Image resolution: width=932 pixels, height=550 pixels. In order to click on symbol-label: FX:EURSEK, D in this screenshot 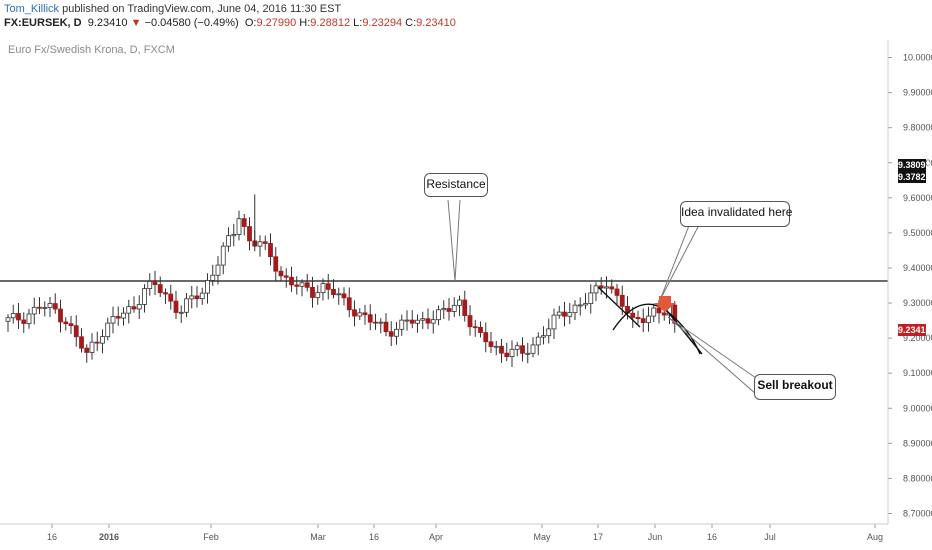, I will do `click(43, 23)`.